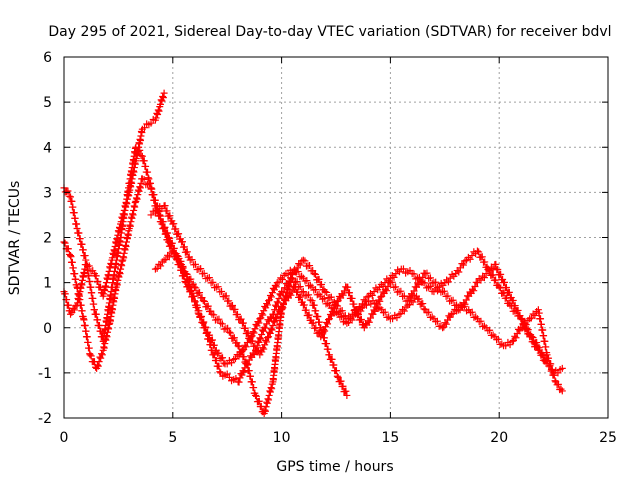 The image size is (640, 480). Describe the element at coordinates (338, 438) in the screenshot. I see `x-tick-labels: 0 5 10 15 20 25` at that location.